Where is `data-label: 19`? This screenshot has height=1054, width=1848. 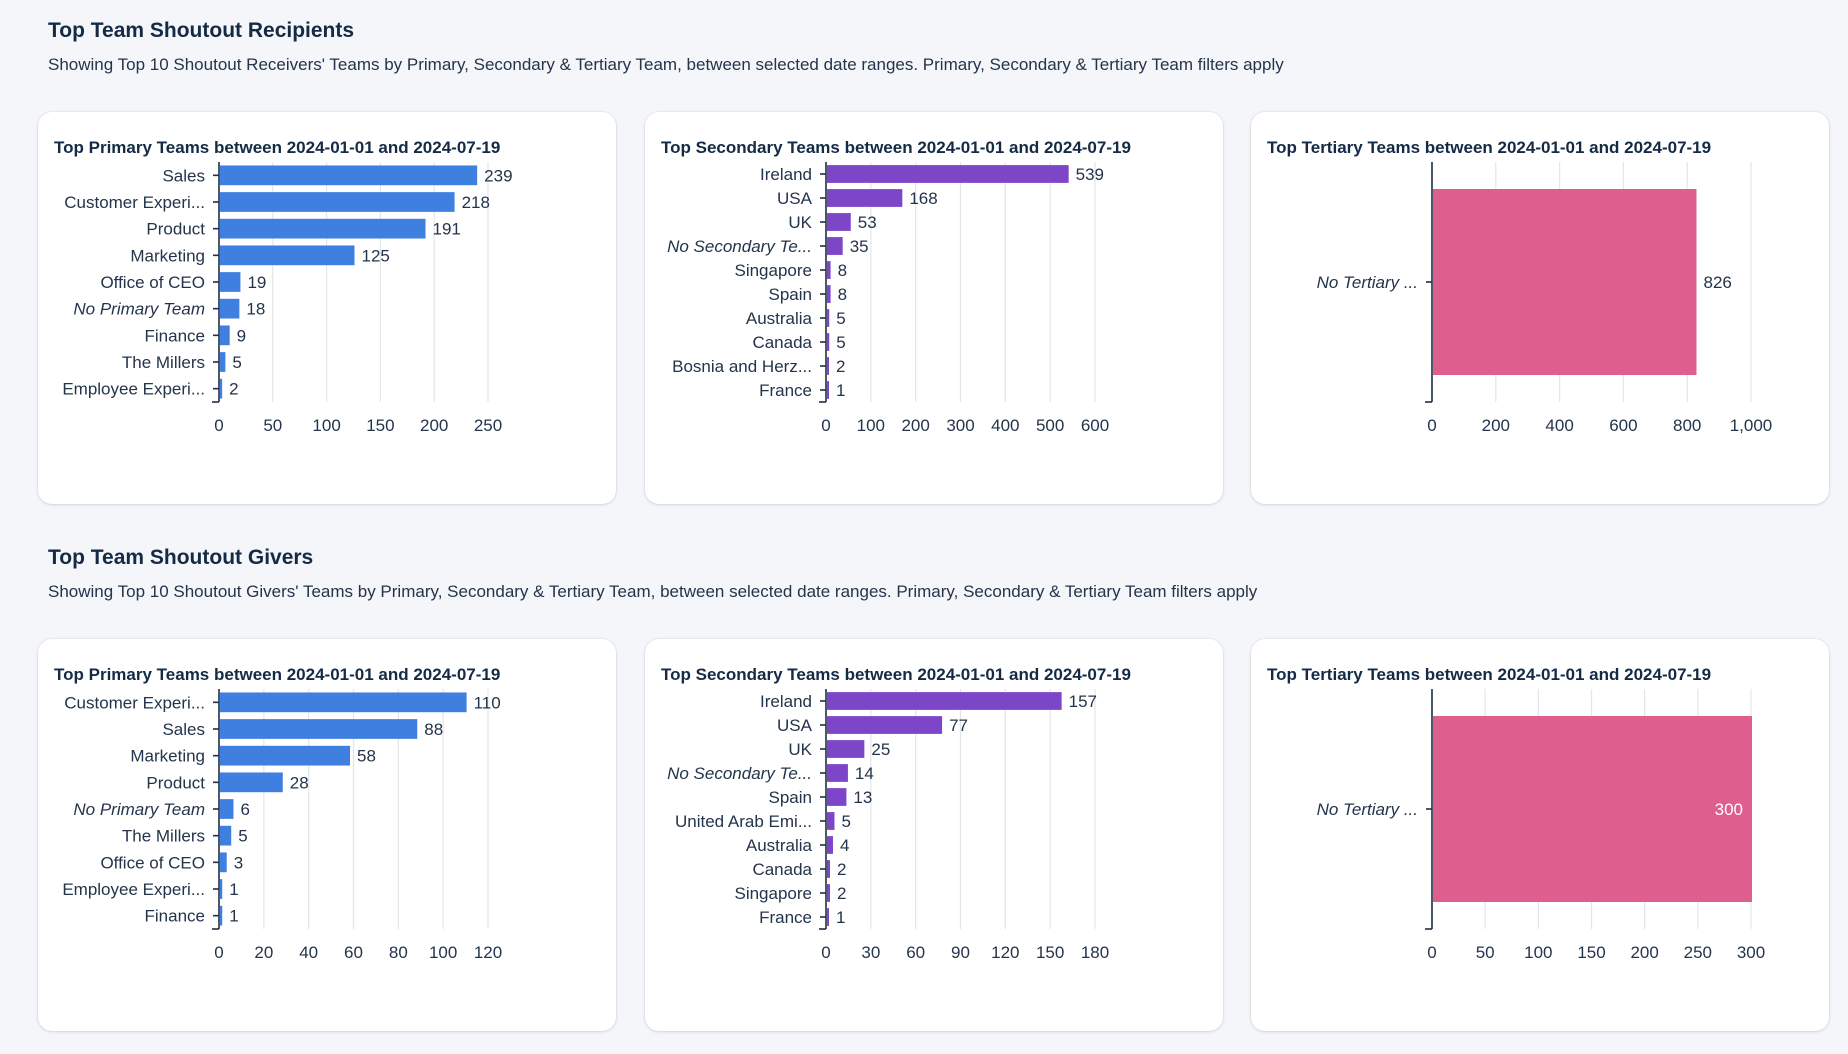 data-label: 19 is located at coordinates (256, 282).